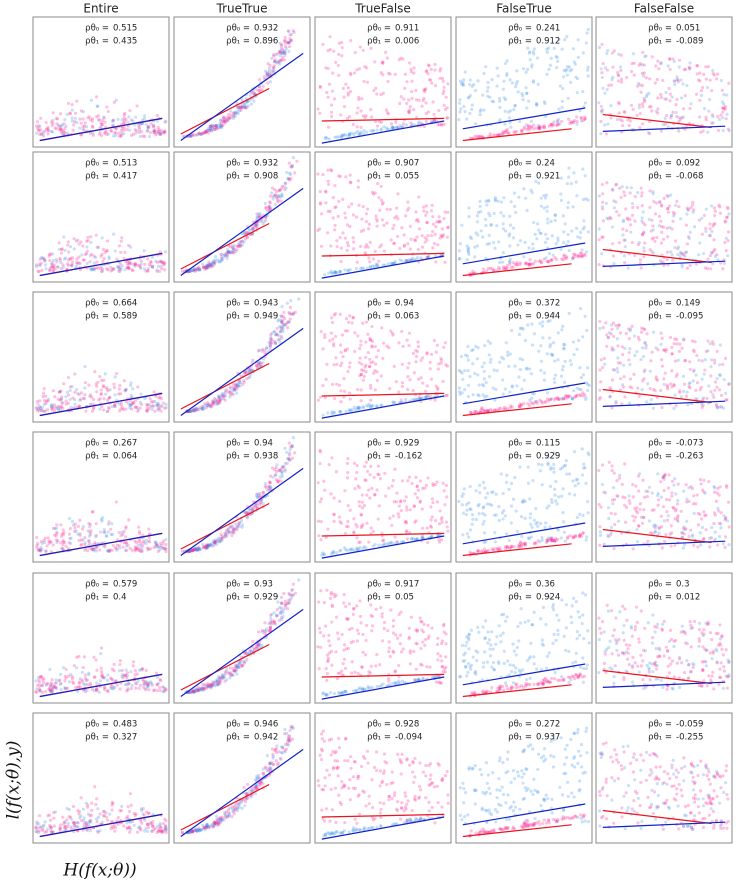  What do you see at coordinates (238, 457) in the screenshot?
I see `rho-symbol: ρθ₁ =` at bounding box center [238, 457].